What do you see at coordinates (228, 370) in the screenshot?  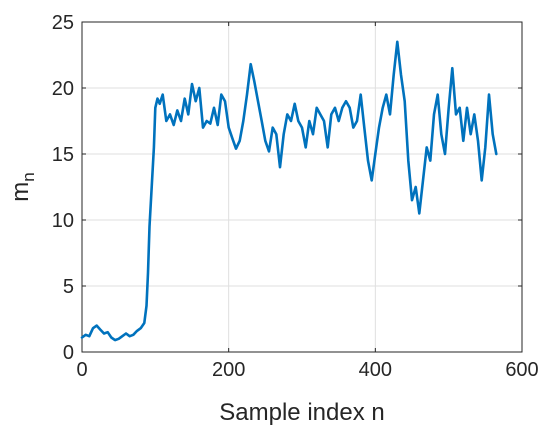 I see `x-tick-label: 200` at bounding box center [228, 370].